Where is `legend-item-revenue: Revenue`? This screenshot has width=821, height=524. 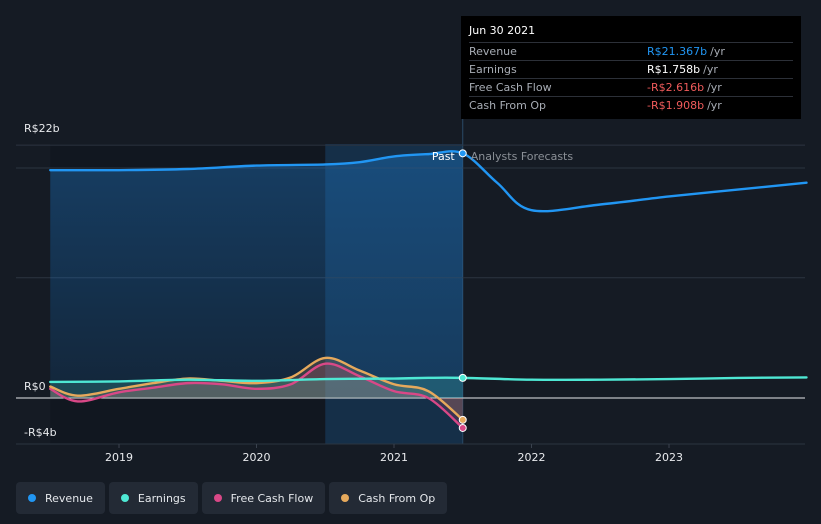 legend-item-revenue: Revenue is located at coordinates (60, 498).